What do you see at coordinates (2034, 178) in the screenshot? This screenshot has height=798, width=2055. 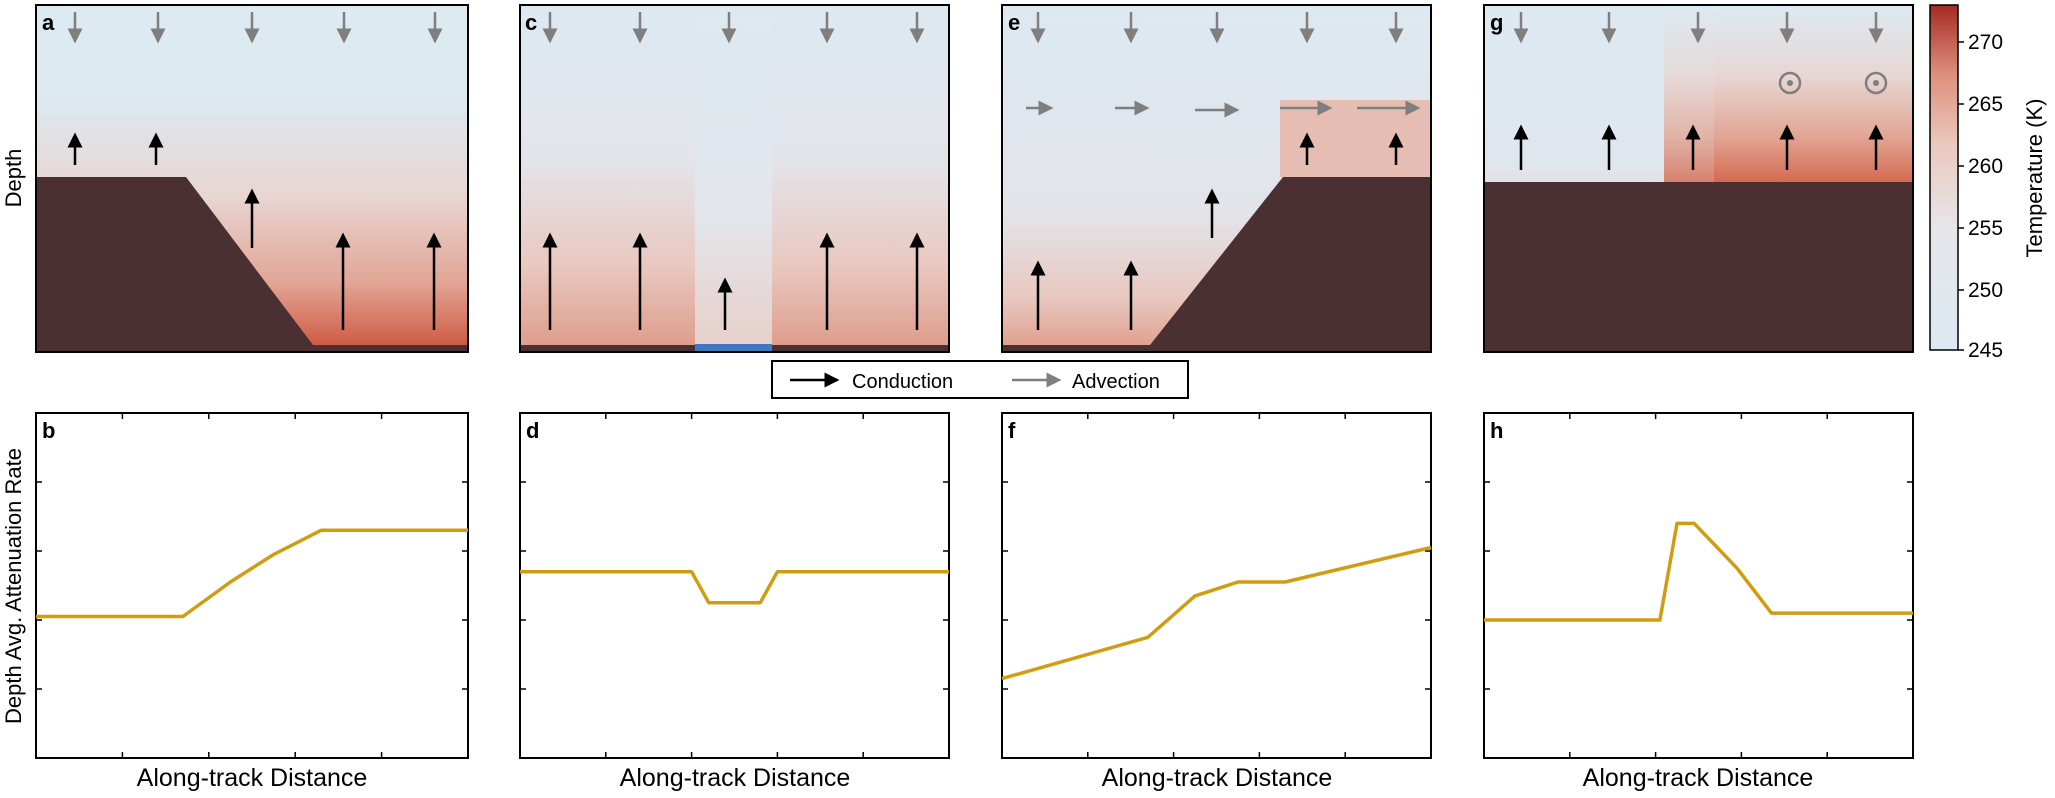 I see `colorbar-label: Temperature (K)` at bounding box center [2034, 178].